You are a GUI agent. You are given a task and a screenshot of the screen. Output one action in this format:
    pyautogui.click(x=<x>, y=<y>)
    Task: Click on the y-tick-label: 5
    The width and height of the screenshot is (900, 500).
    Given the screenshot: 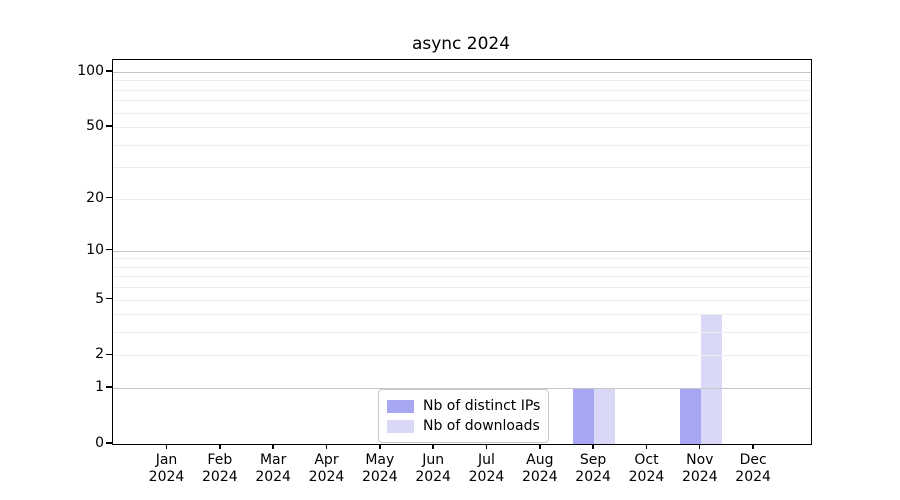 What is the action you would take?
    pyautogui.click(x=99, y=298)
    